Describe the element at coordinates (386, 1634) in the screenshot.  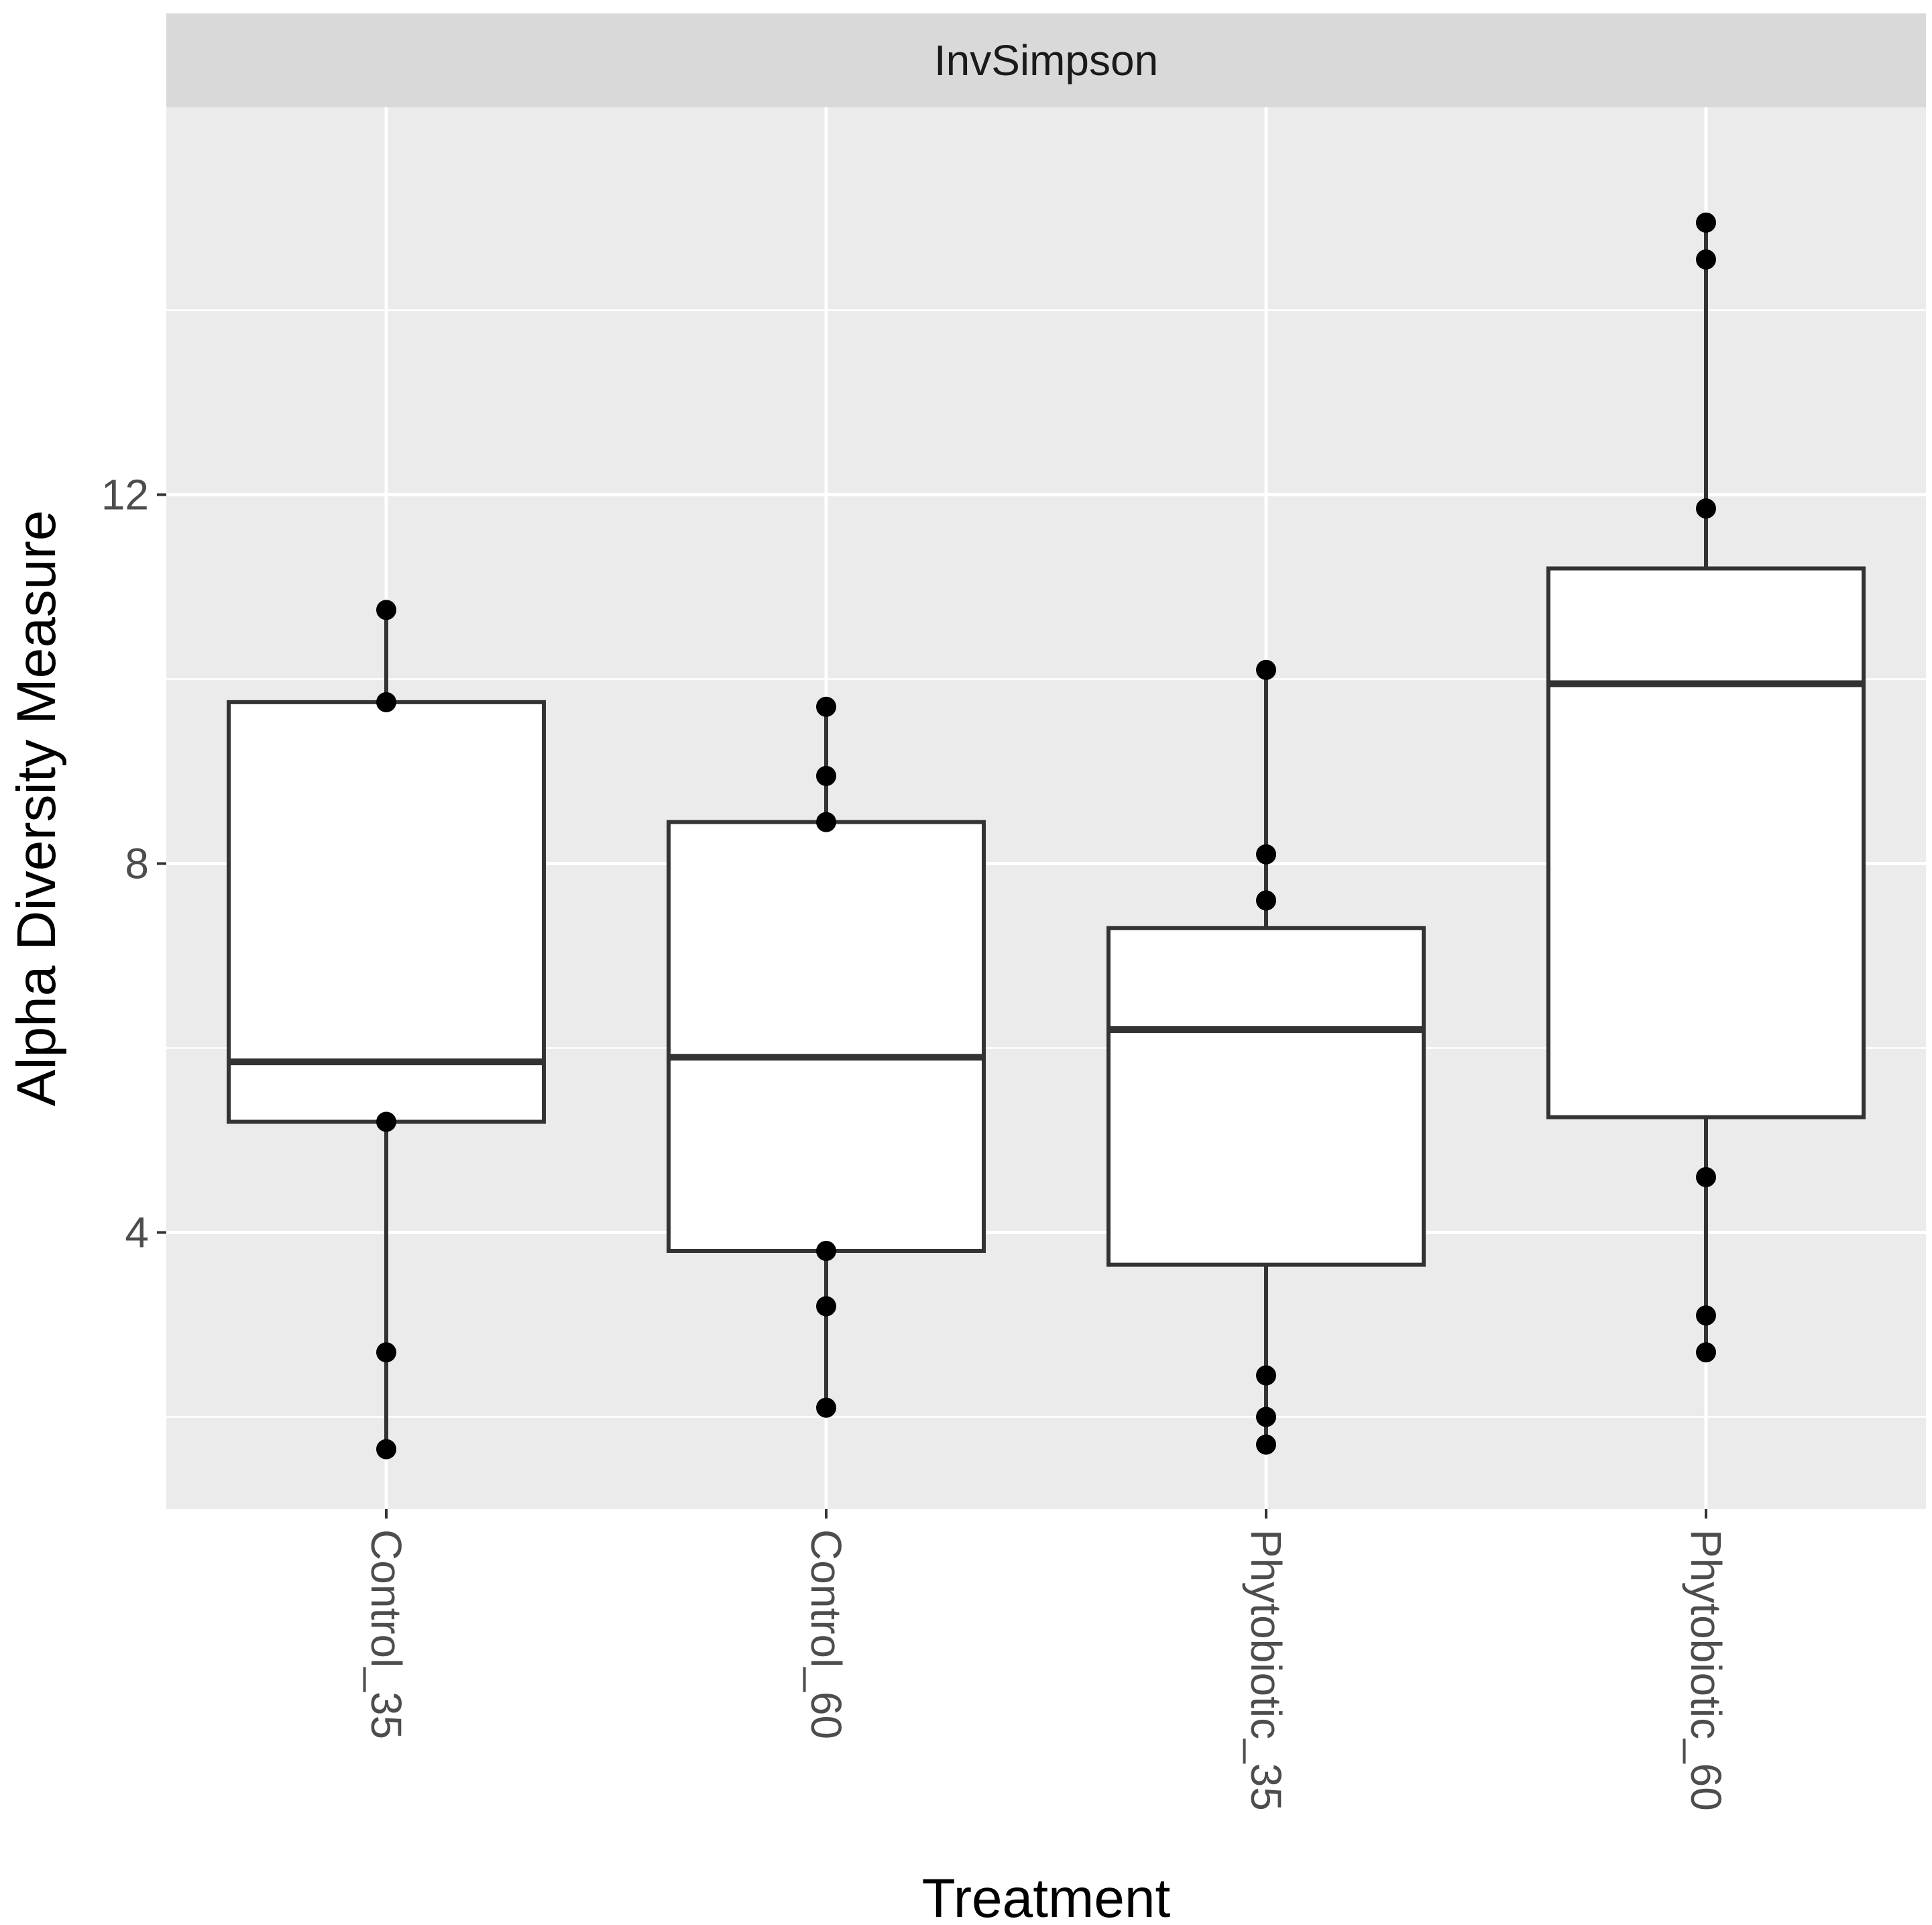
I see `x-tick-label: Control_35` at that location.